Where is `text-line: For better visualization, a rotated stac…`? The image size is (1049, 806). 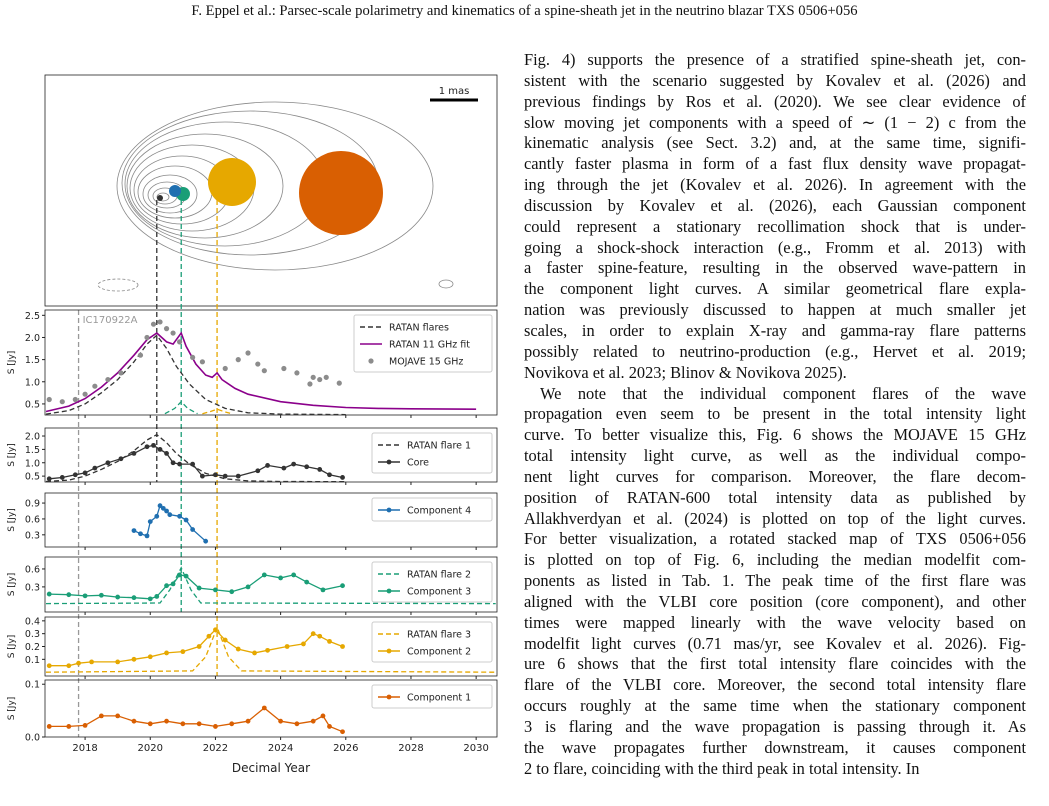 text-line: For better visualization, a rotated stac… is located at coordinates (775, 539).